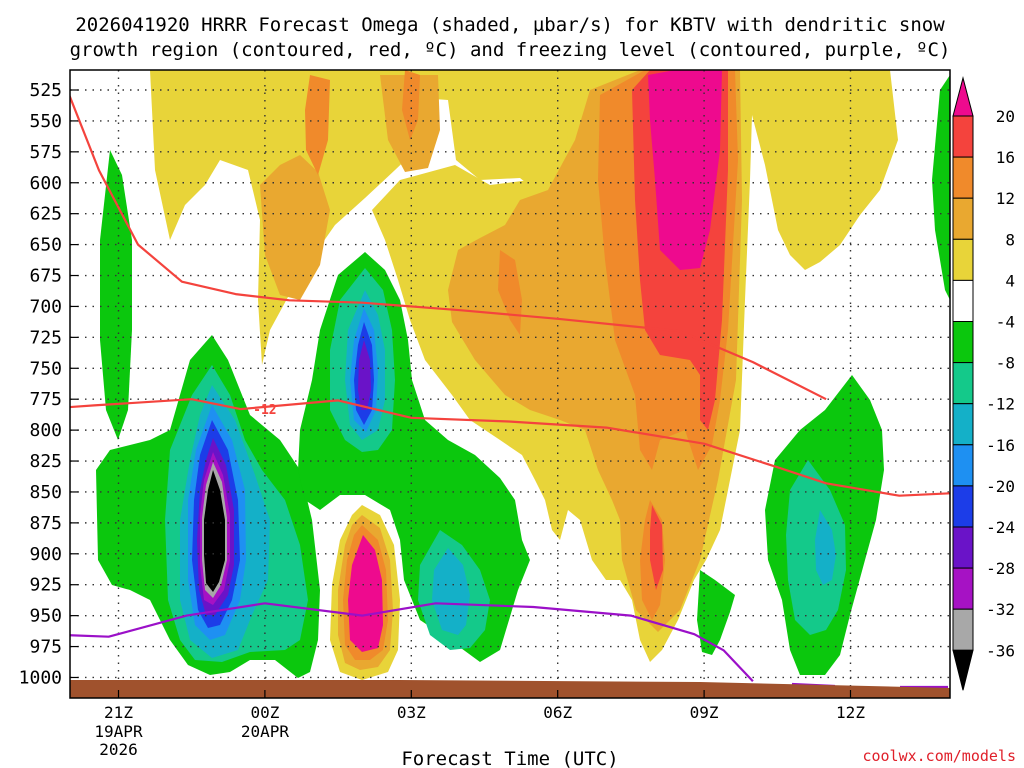 The height and width of the screenshot is (768, 1024). I want to click on y-tick-label-725: 725, so click(45, 337).